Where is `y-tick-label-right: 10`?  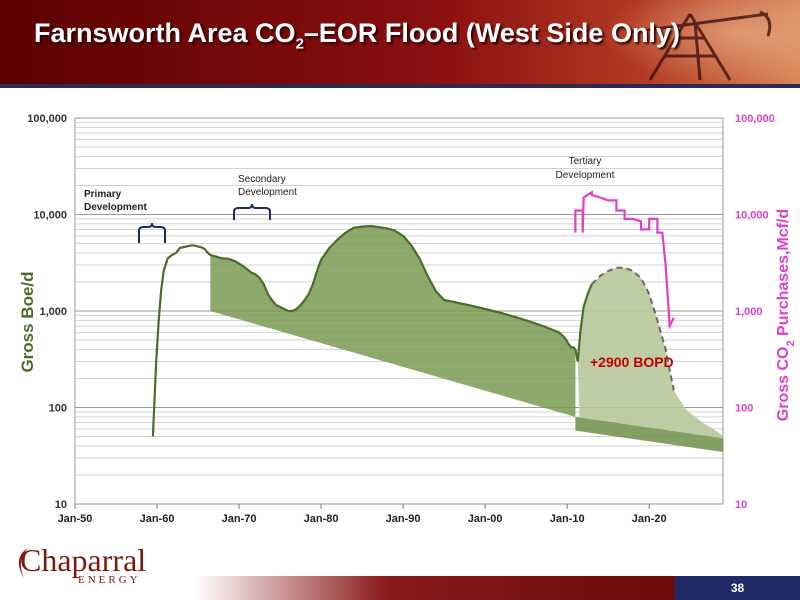
y-tick-label-right: 10 is located at coordinates (741, 505).